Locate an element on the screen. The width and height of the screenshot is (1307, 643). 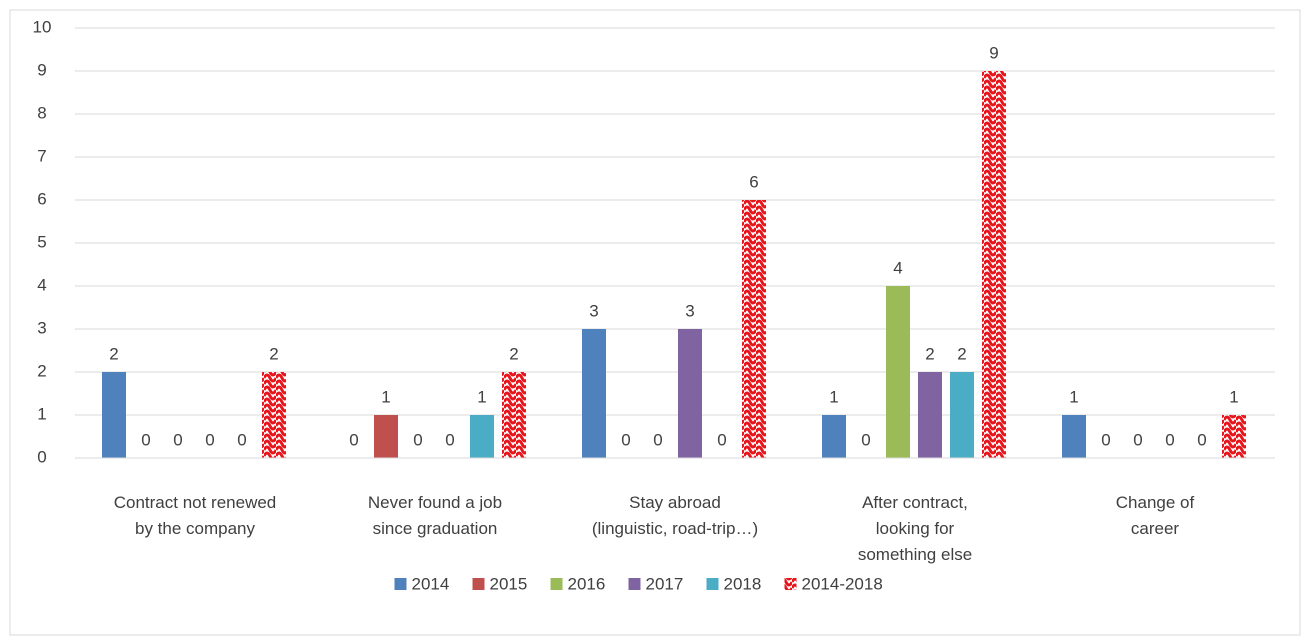
legend-label: 2018 is located at coordinates (743, 583).